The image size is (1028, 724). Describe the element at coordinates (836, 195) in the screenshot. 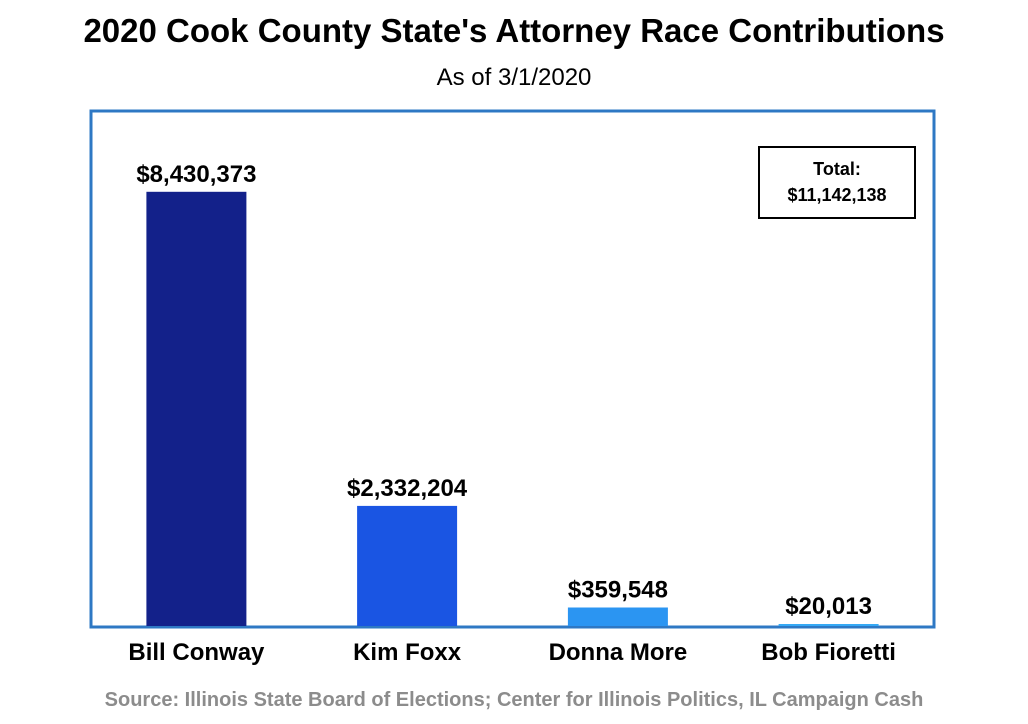

I see `total-annotation-value: $11,142,138` at that location.